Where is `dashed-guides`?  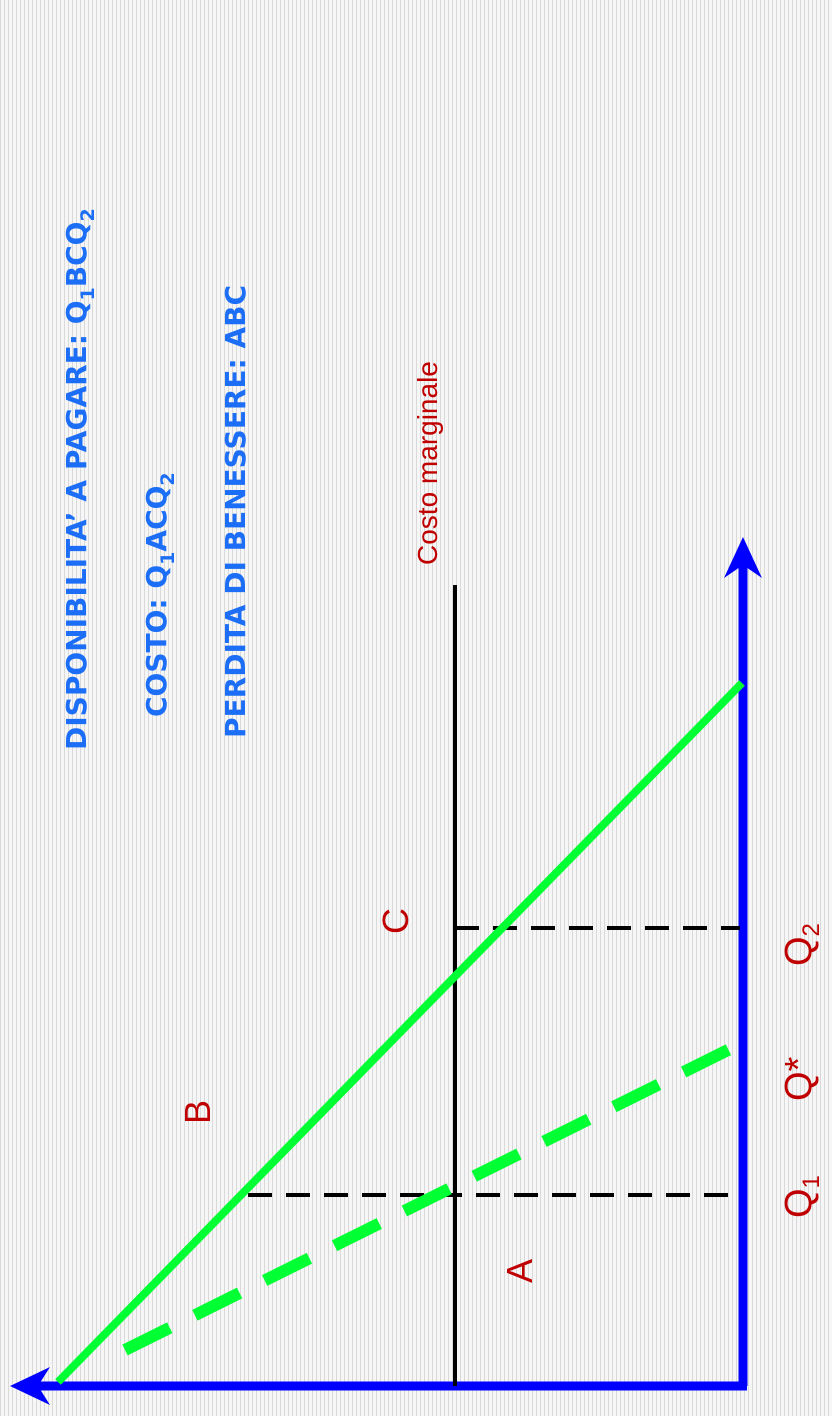
dashed-guides is located at coordinates (494, 1061).